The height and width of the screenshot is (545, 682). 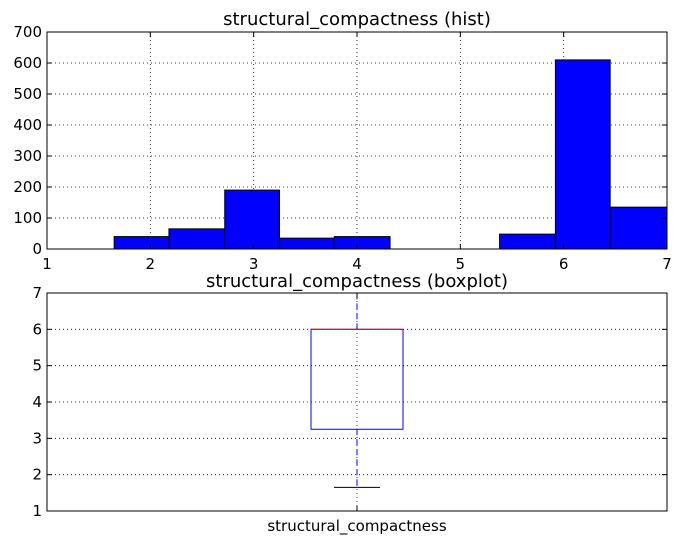 What do you see at coordinates (37, 249) in the screenshot?
I see `histogram-y-tick-label: 0` at bounding box center [37, 249].